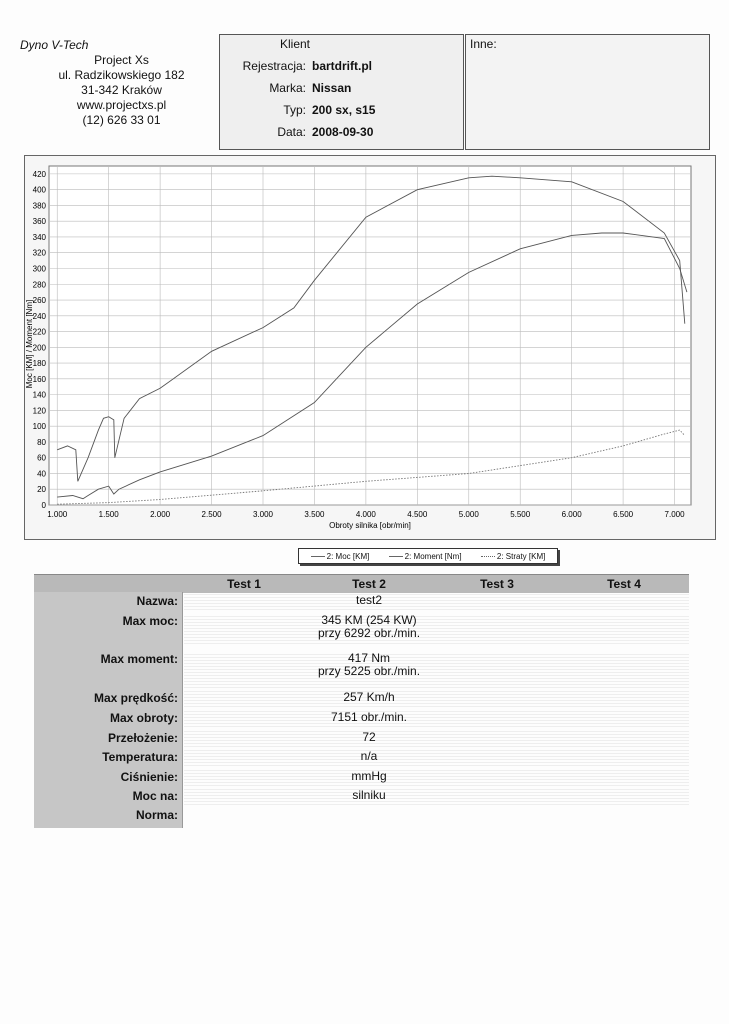 This screenshot has height=1024, width=729. What do you see at coordinates (40, 205) in the screenshot?
I see `y-tick-label: 380` at bounding box center [40, 205].